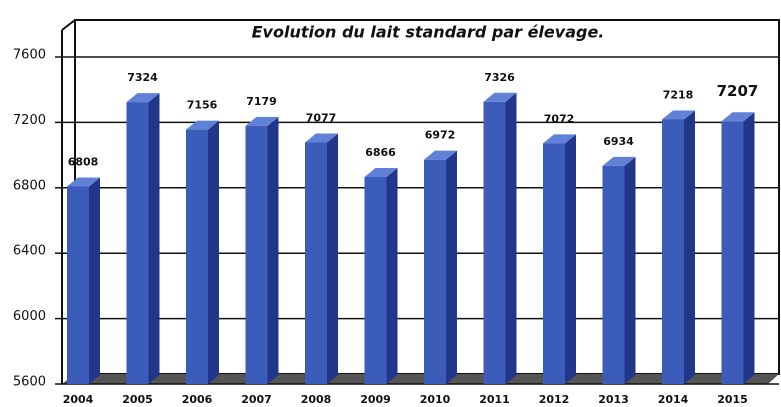 This screenshot has height=407, width=781. I want to click on x-tick-label: 2015, so click(732, 399).